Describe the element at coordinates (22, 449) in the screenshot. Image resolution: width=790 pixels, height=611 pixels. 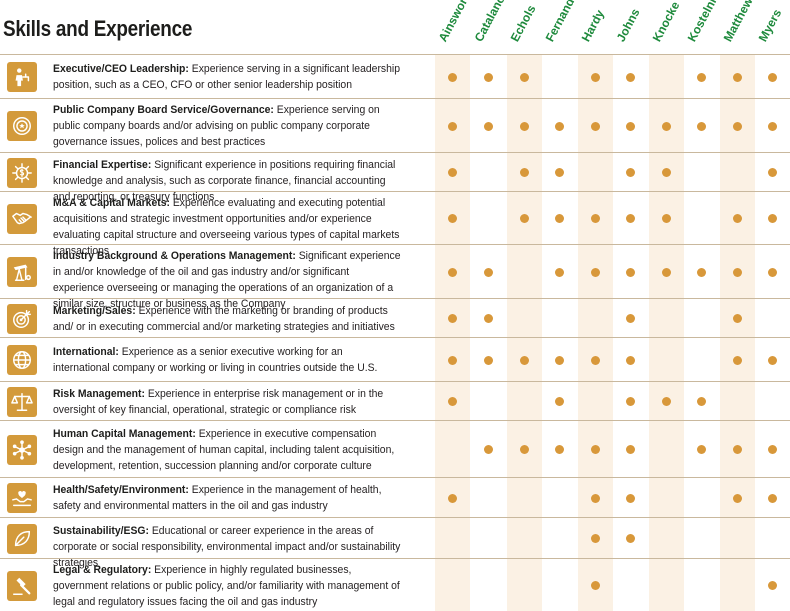
I see `people-network-icon` at that location.